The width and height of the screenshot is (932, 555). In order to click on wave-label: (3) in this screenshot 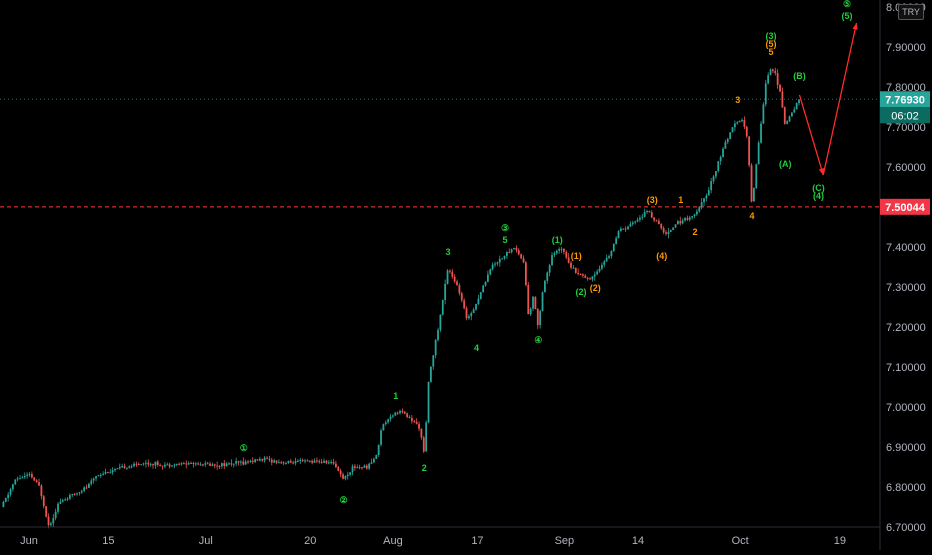, I will do `click(771, 36)`.